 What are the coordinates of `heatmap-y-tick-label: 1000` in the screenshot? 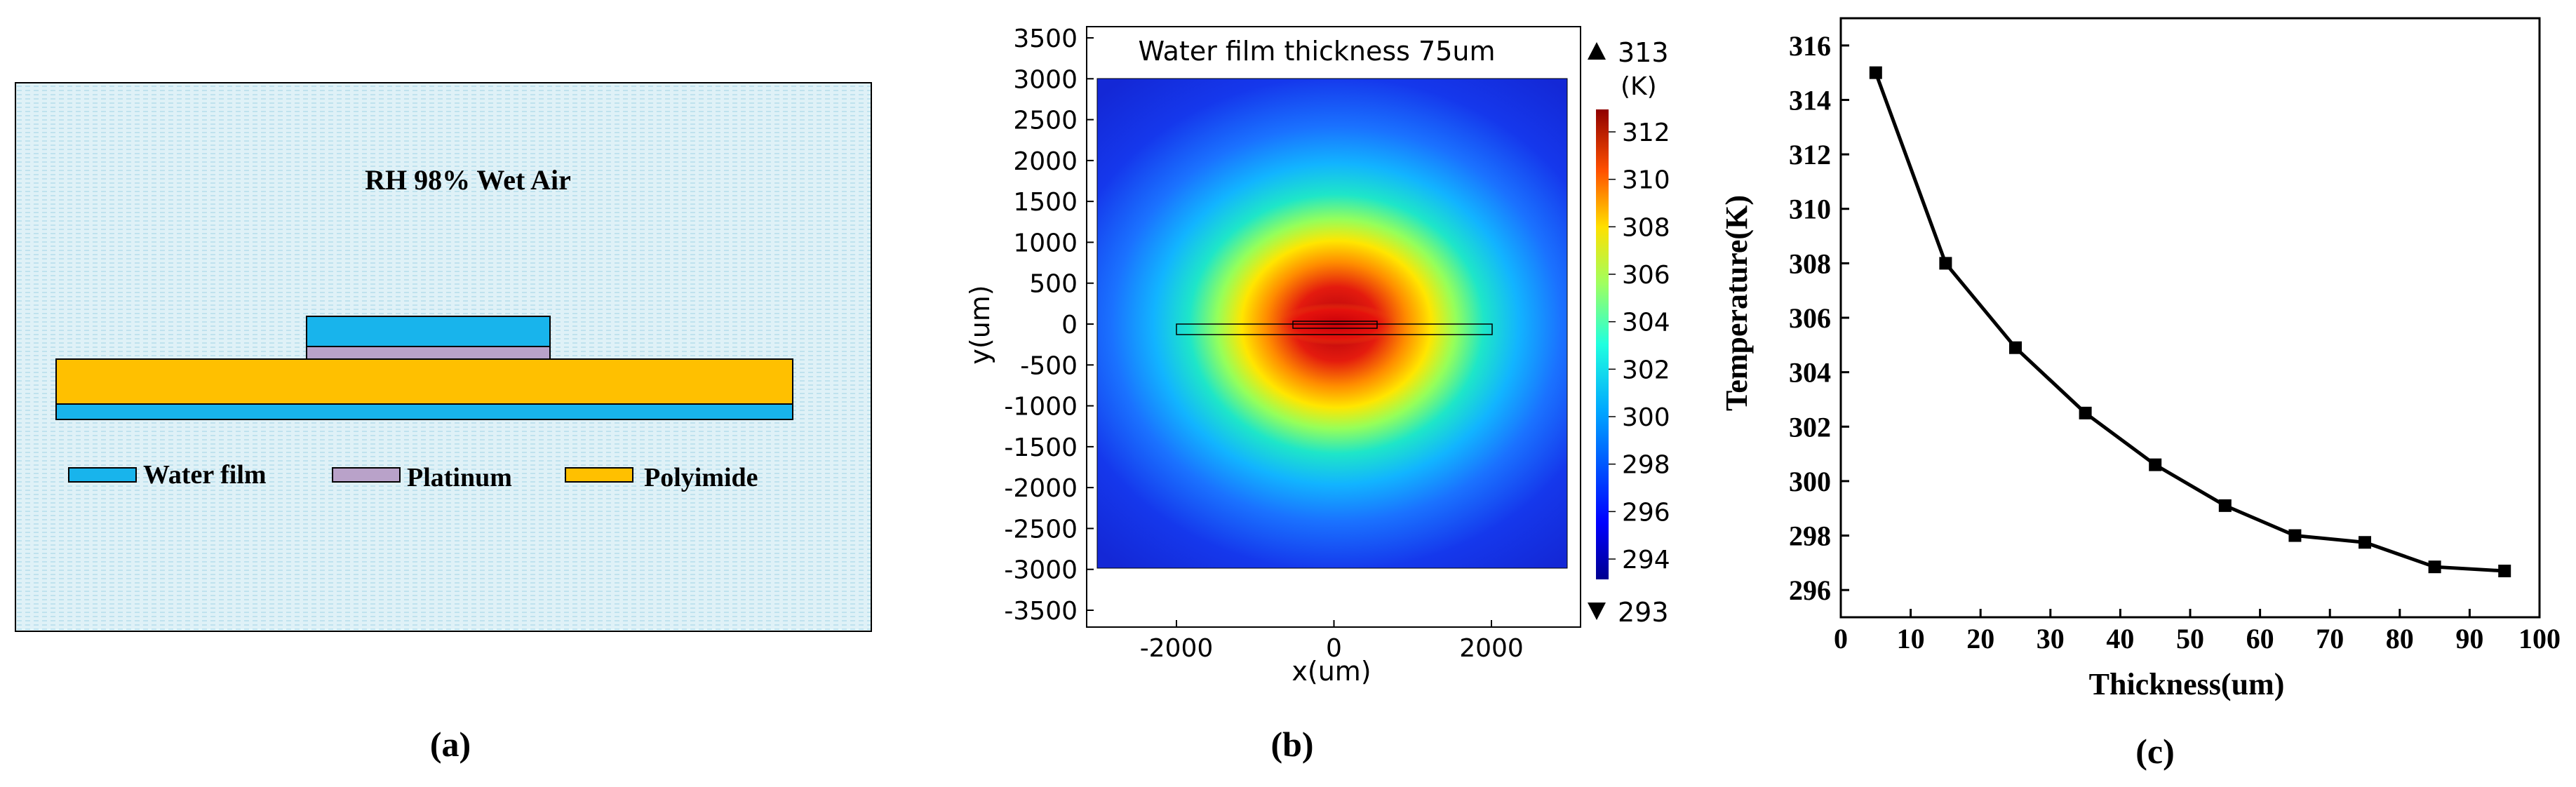 It's located at (1046, 243).